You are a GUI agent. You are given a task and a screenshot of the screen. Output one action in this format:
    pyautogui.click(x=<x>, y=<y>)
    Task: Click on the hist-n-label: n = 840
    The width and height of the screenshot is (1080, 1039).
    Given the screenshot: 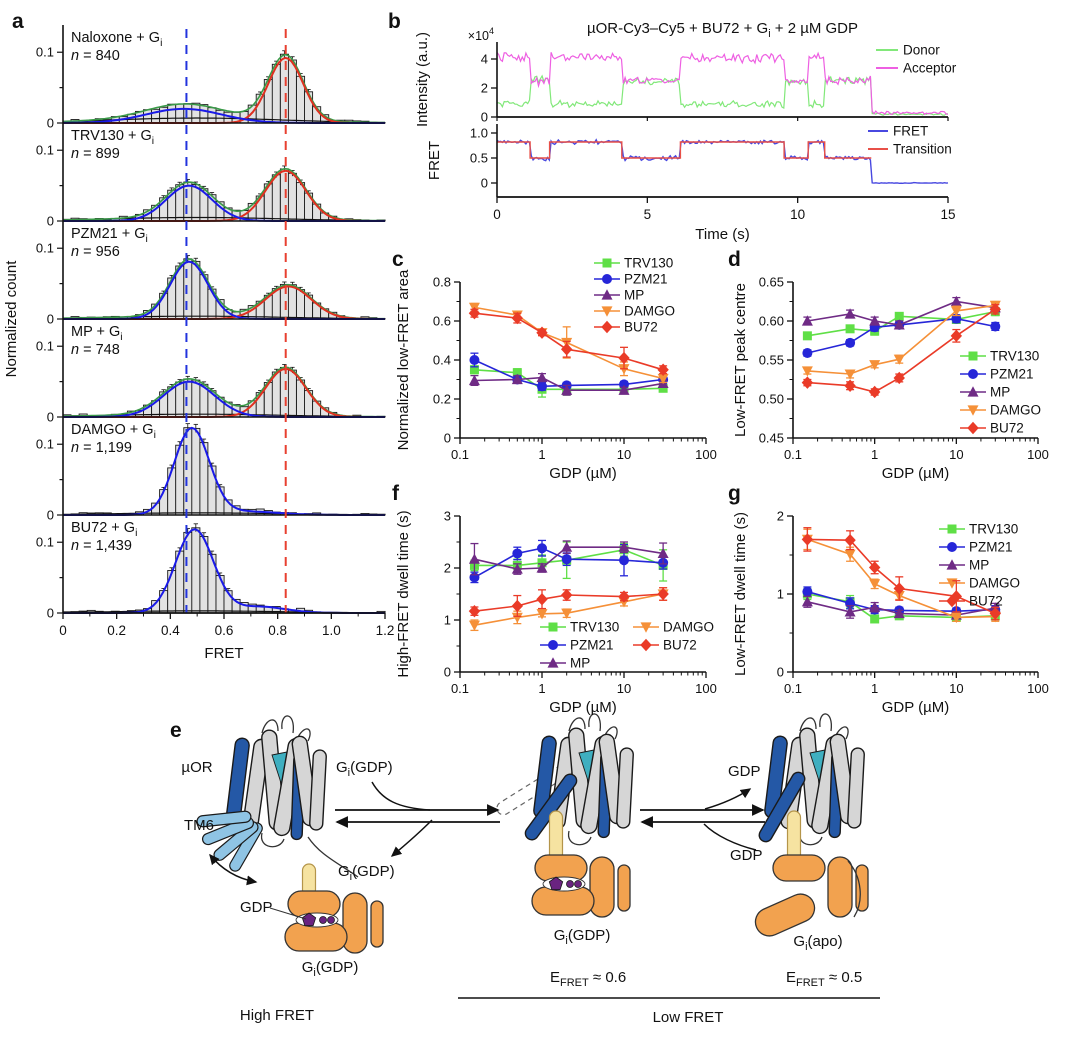 What is the action you would take?
    pyautogui.click(x=95, y=56)
    